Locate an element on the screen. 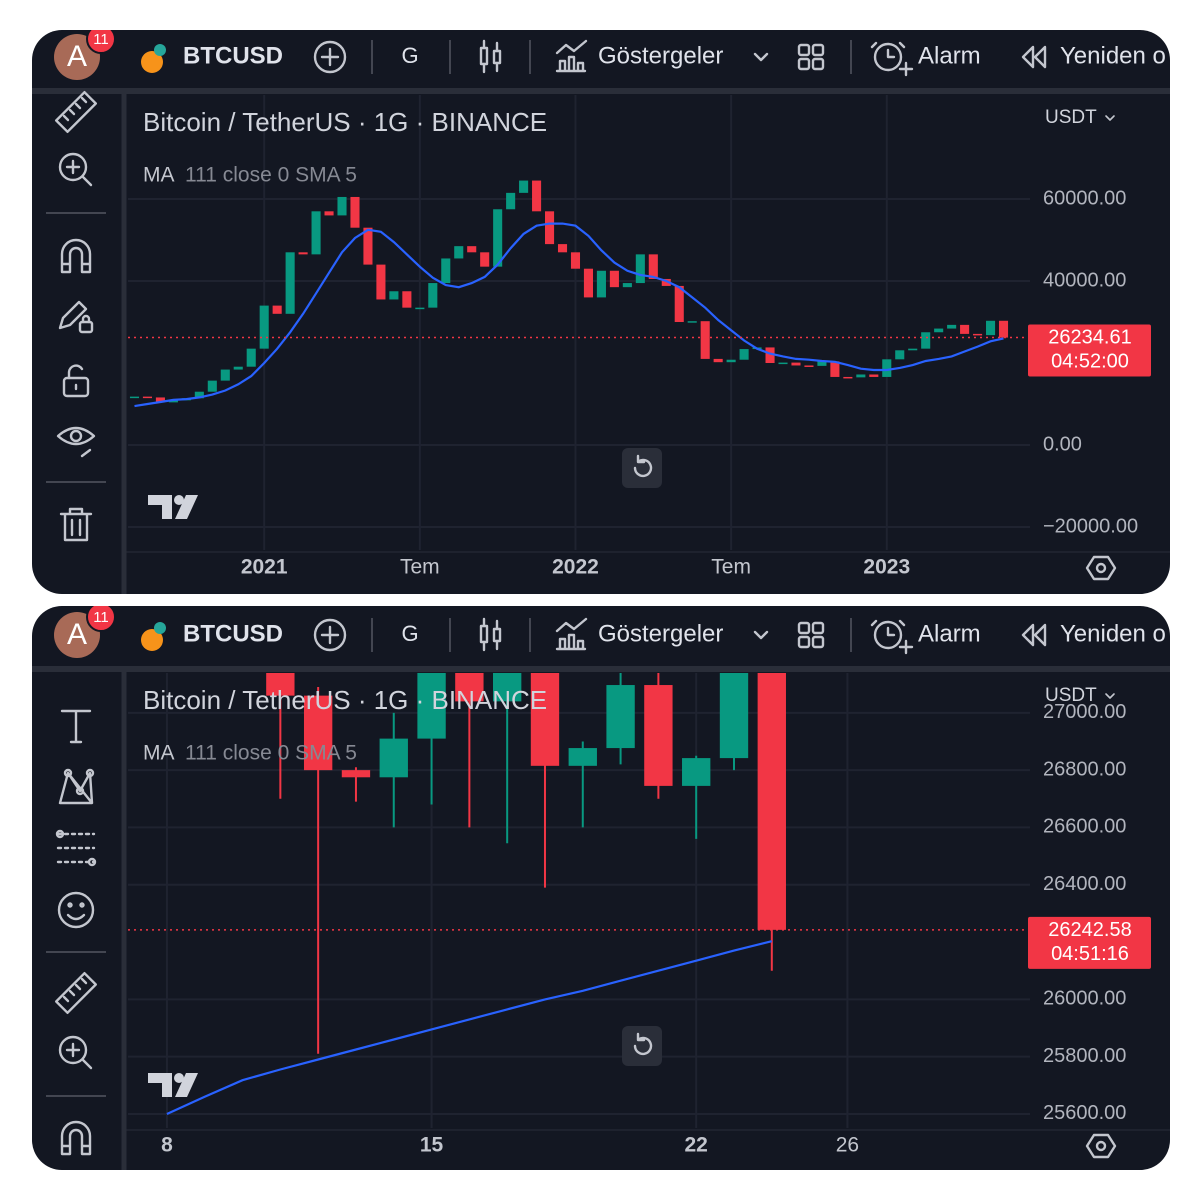 The image size is (1200, 1200). draw-lock-icon is located at coordinates (76, 317).